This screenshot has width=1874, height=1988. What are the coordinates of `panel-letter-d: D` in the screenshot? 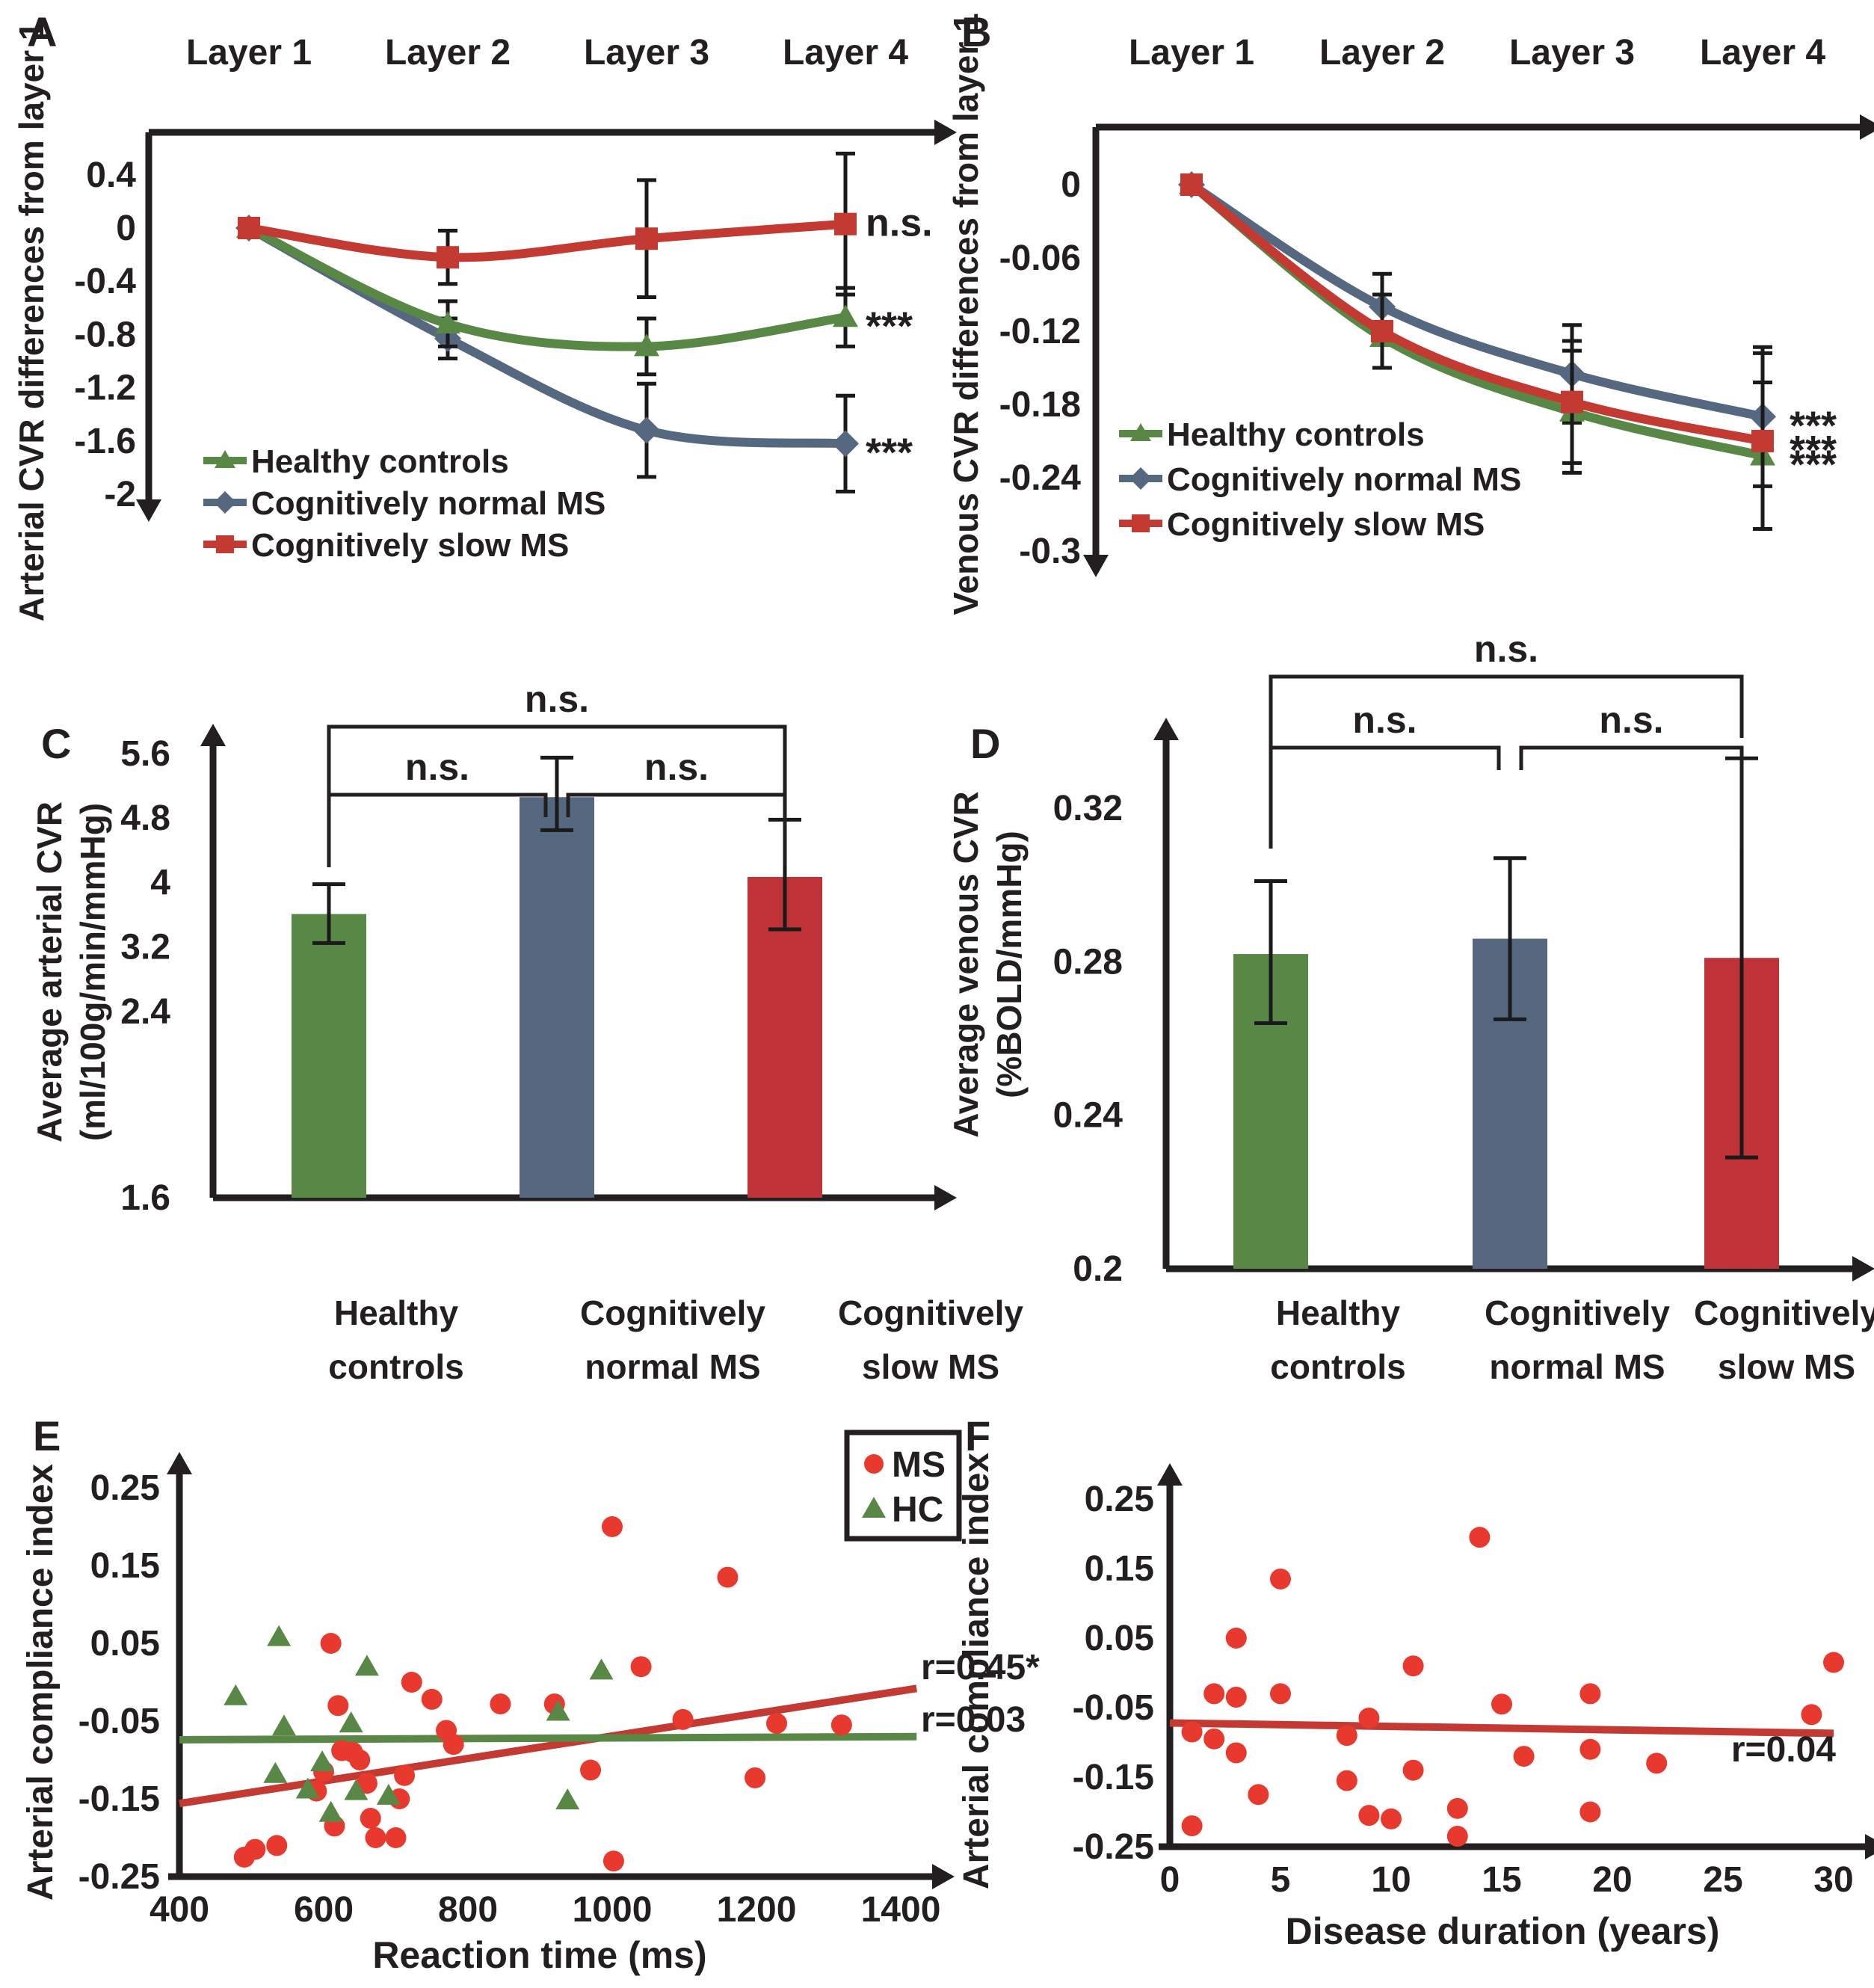 It's located at (985, 744).